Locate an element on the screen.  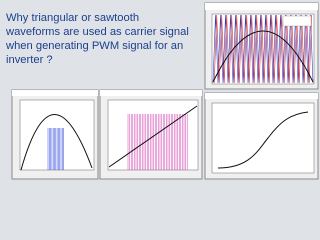
legend-box is located at coordinates (297, 21).